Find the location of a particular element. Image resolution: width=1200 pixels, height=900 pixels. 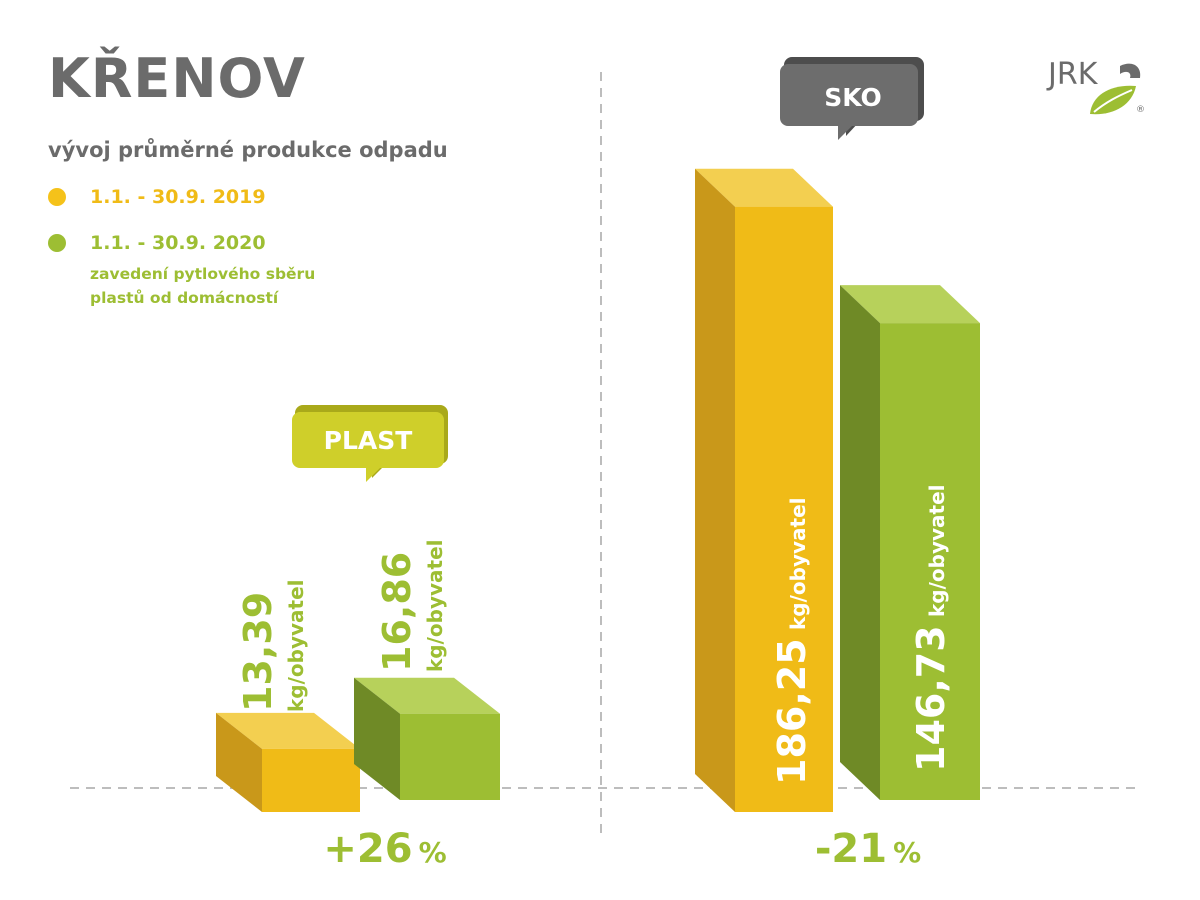

plast-badge: PLAST is located at coordinates (370, 443).